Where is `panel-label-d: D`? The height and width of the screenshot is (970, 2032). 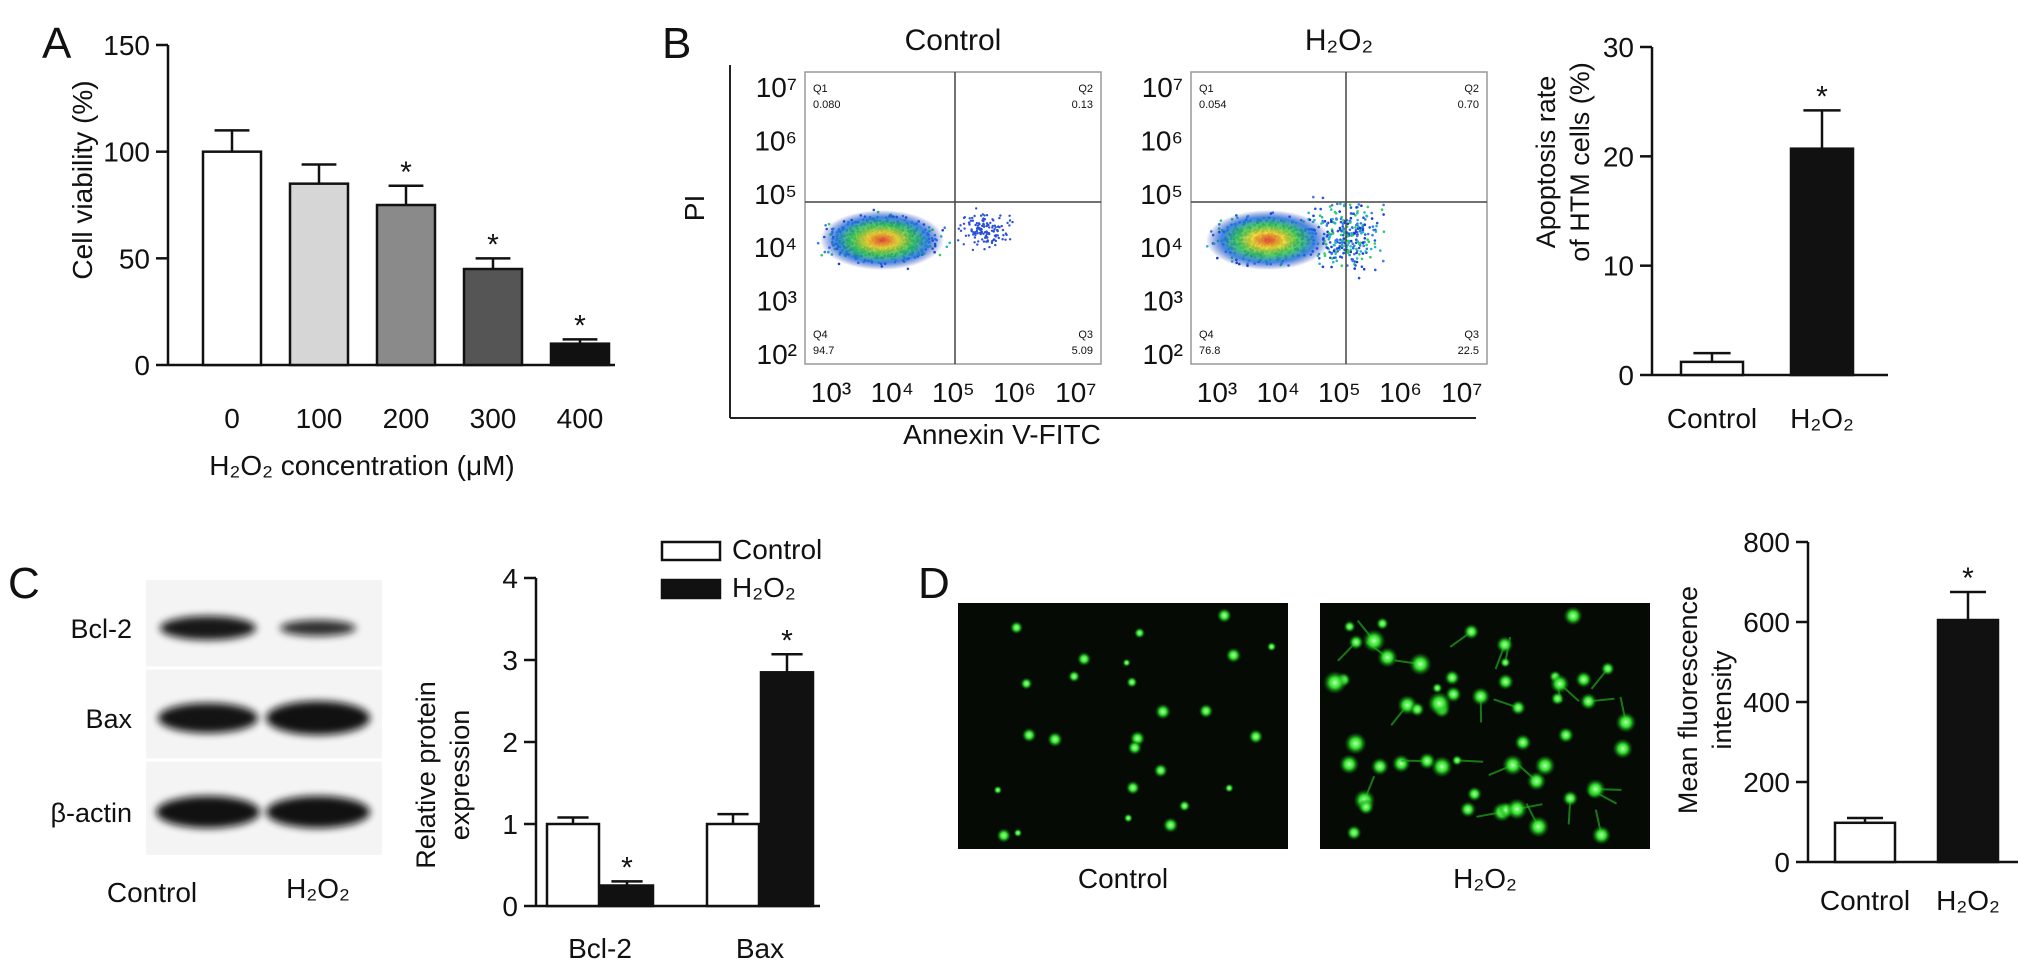
panel-label-d: D is located at coordinates (934, 583).